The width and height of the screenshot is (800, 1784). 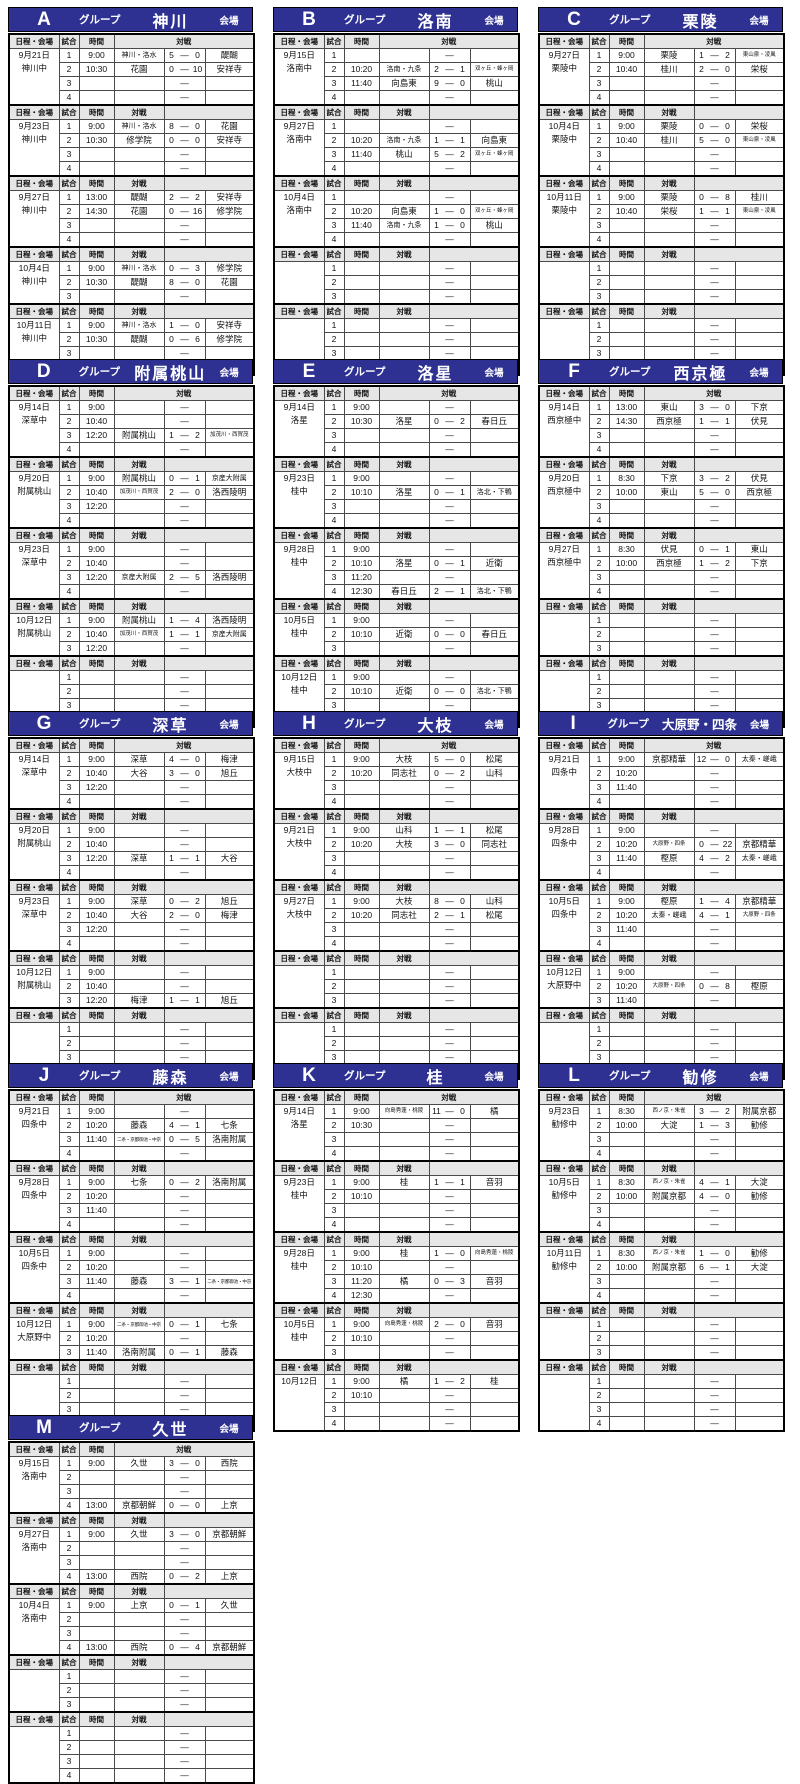 What do you see at coordinates (626, 915) in the screenshot?
I see `match-time: 10:20` at bounding box center [626, 915].